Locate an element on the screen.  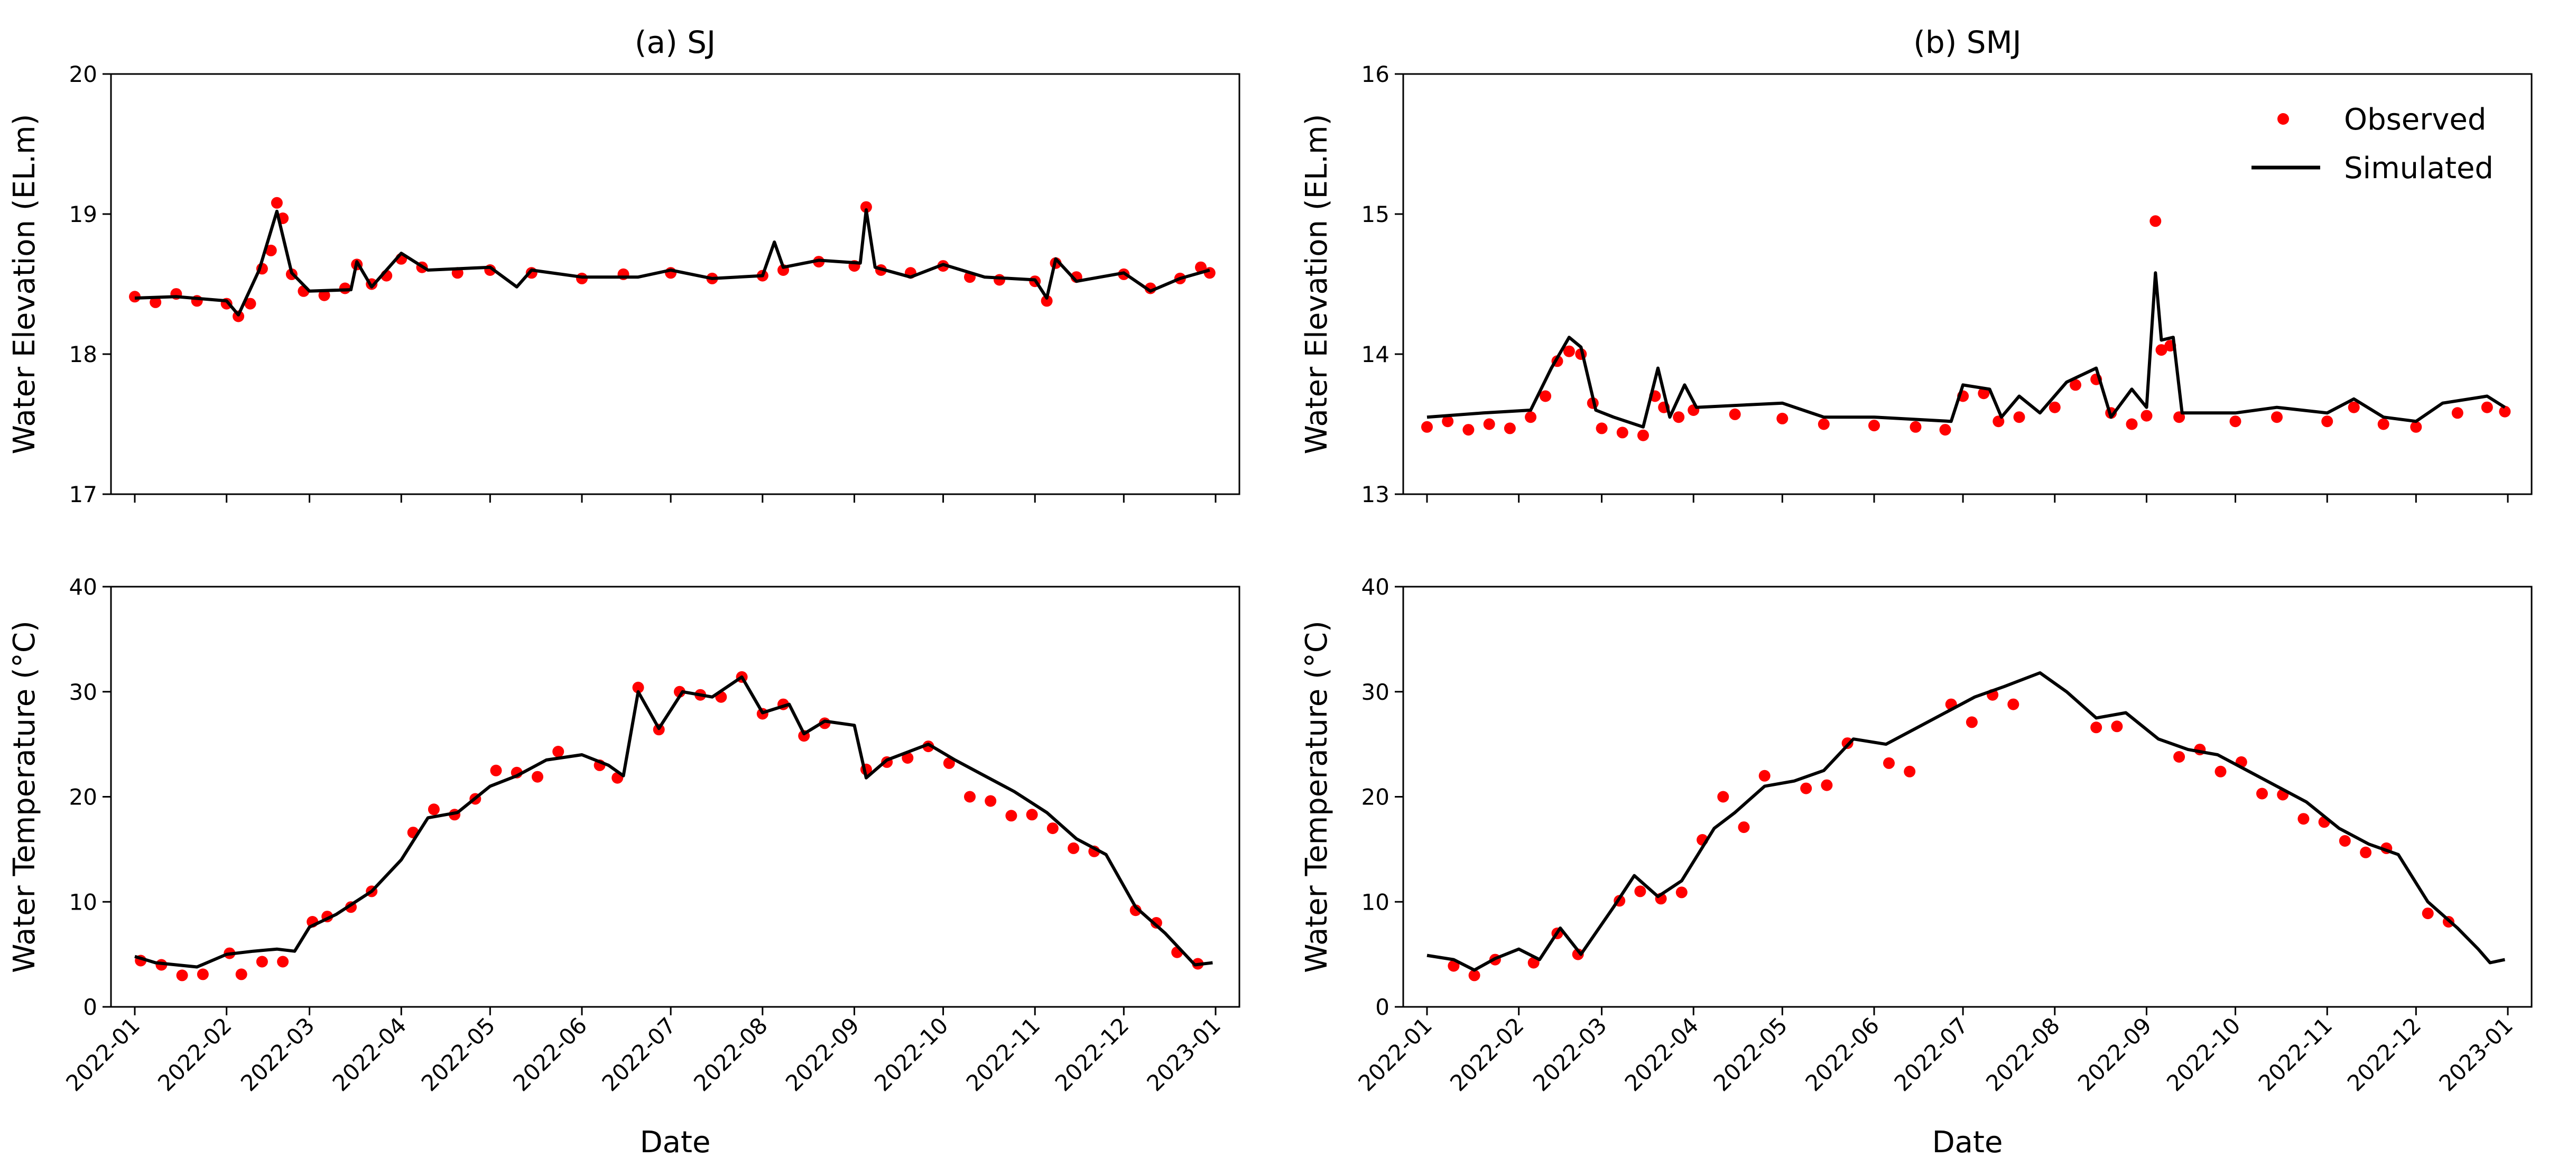
y-tick-label-sj_elev: 19 is located at coordinates (83, 214).